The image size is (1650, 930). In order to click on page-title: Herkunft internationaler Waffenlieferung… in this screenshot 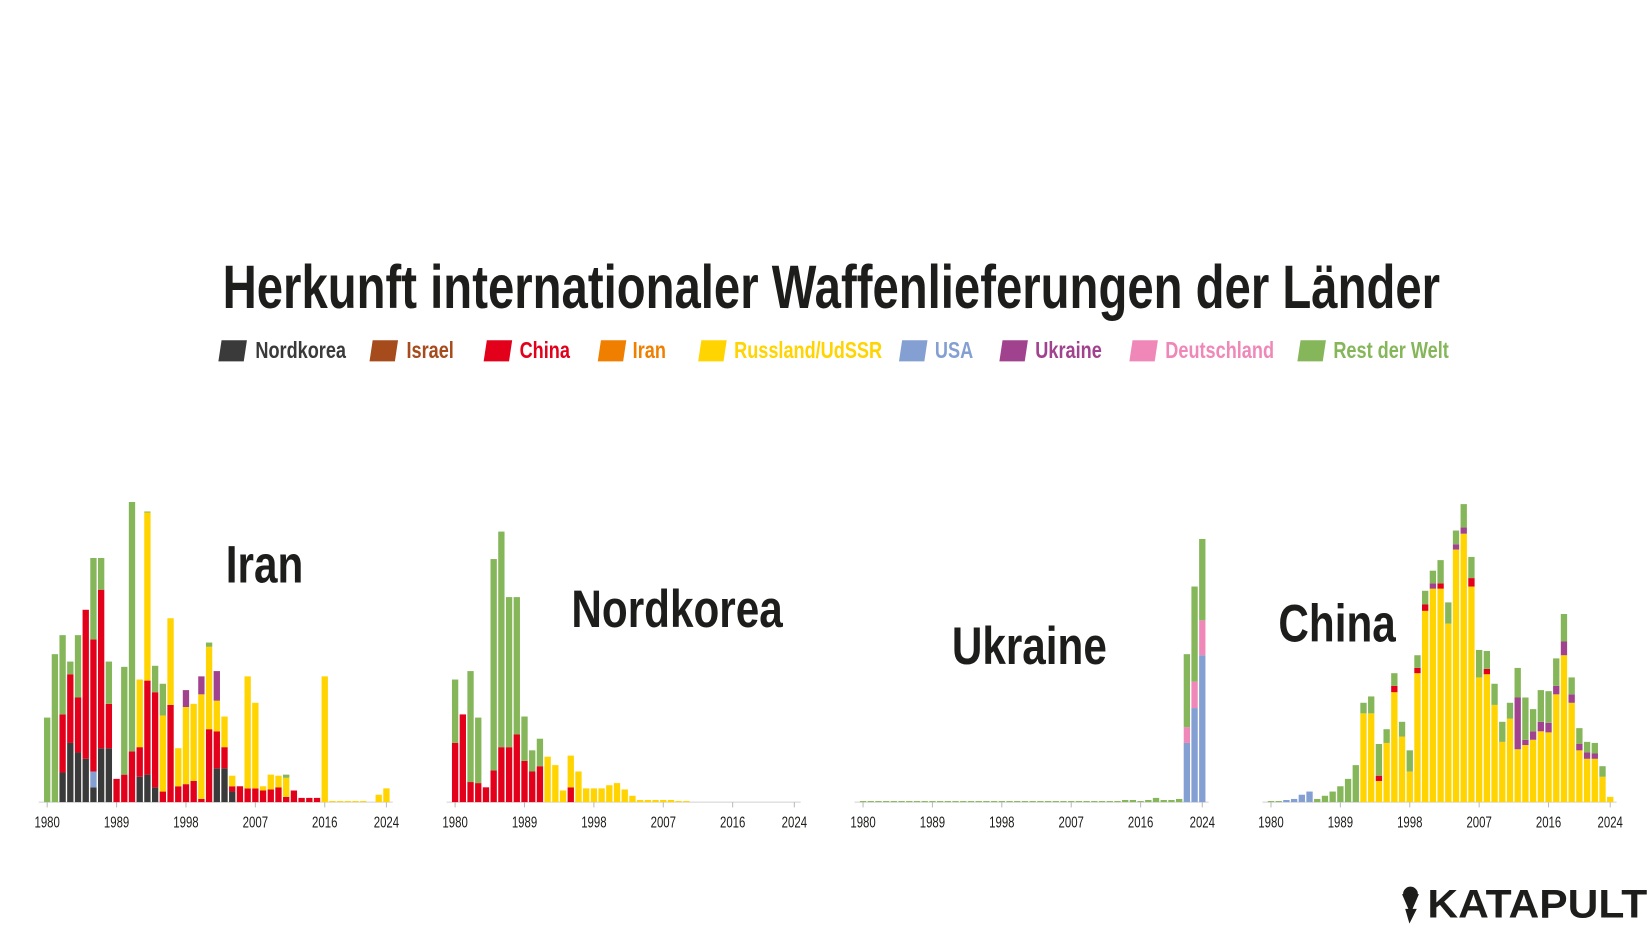, I will do `click(831, 287)`.